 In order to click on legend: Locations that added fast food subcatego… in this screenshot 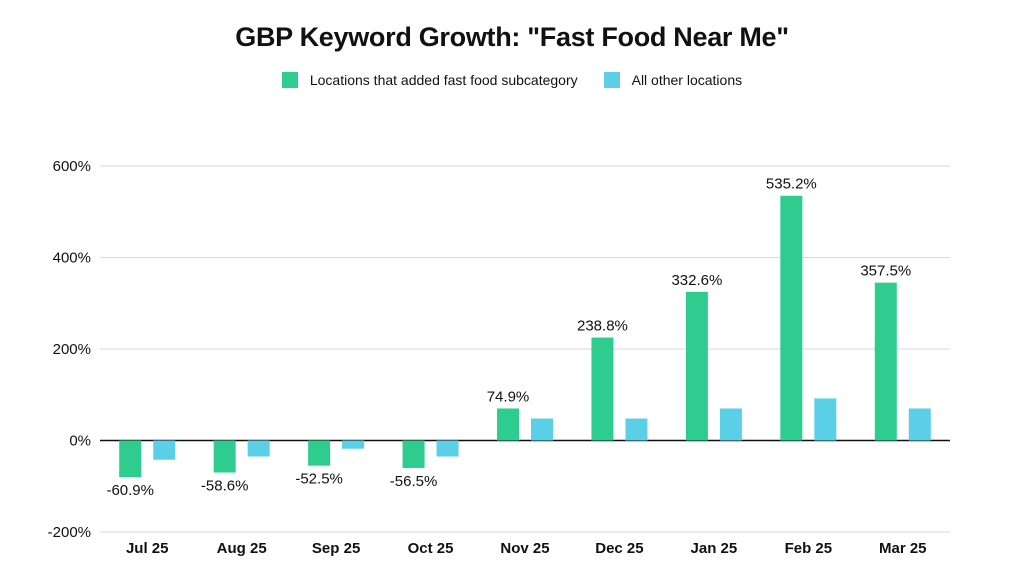, I will do `click(512, 80)`.